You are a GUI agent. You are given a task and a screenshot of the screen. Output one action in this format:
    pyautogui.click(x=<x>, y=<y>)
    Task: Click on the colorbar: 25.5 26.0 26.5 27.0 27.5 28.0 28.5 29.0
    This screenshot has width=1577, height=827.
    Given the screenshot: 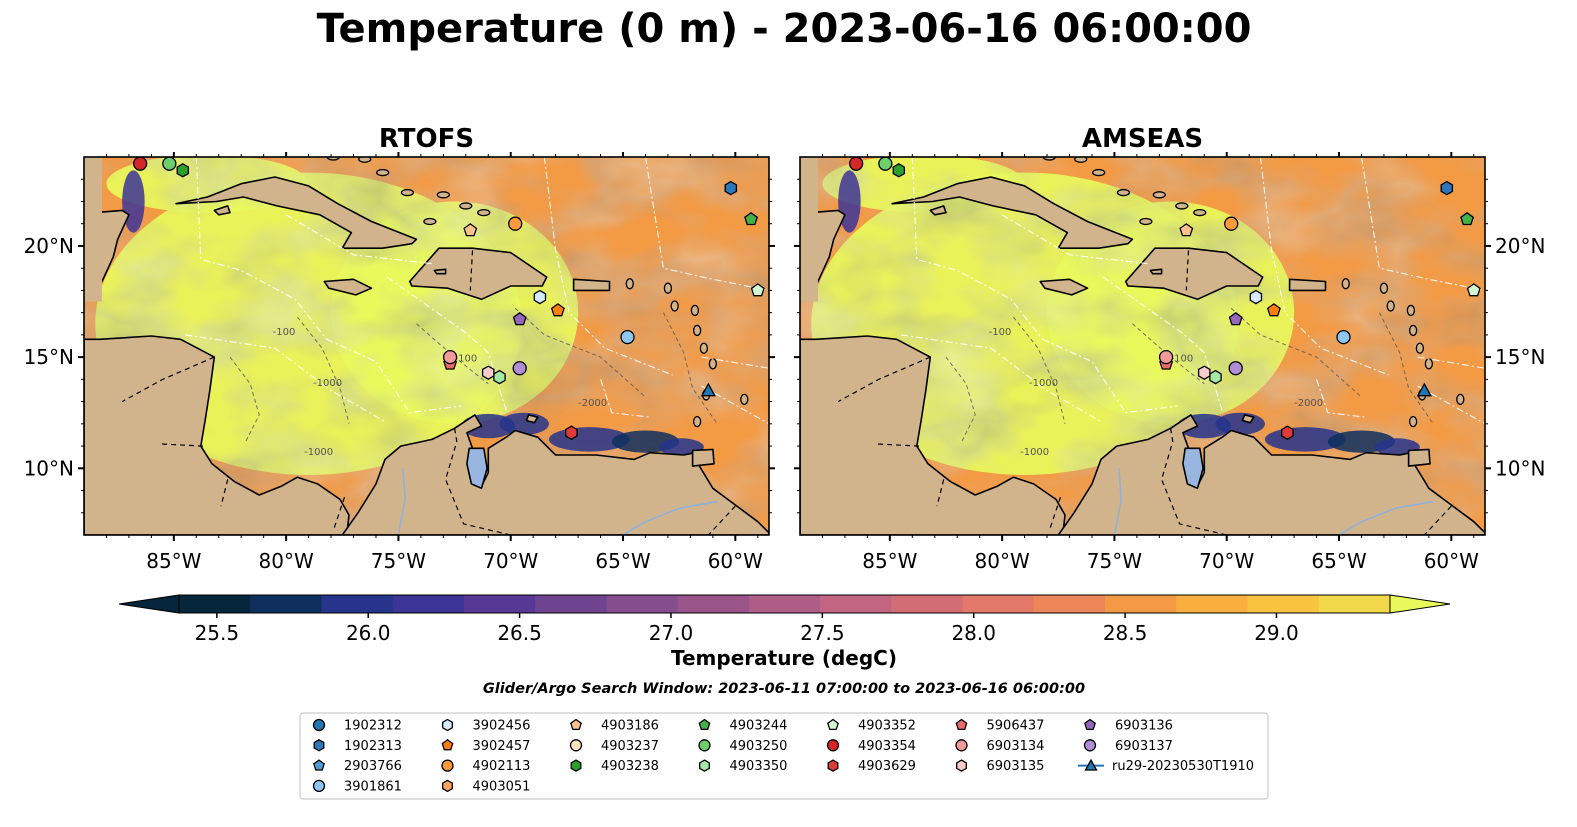 What is the action you would take?
    pyautogui.click(x=784, y=619)
    